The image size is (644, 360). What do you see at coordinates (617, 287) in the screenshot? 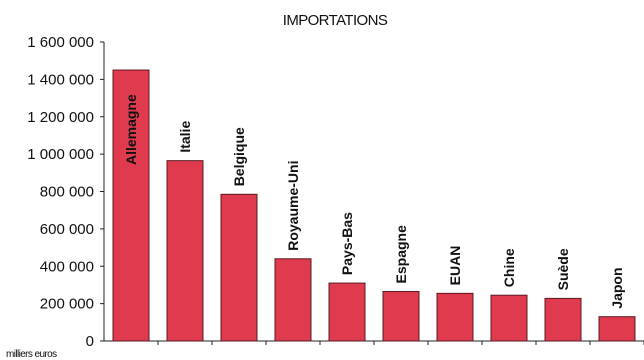
I see `category-label: Japon` at bounding box center [617, 287].